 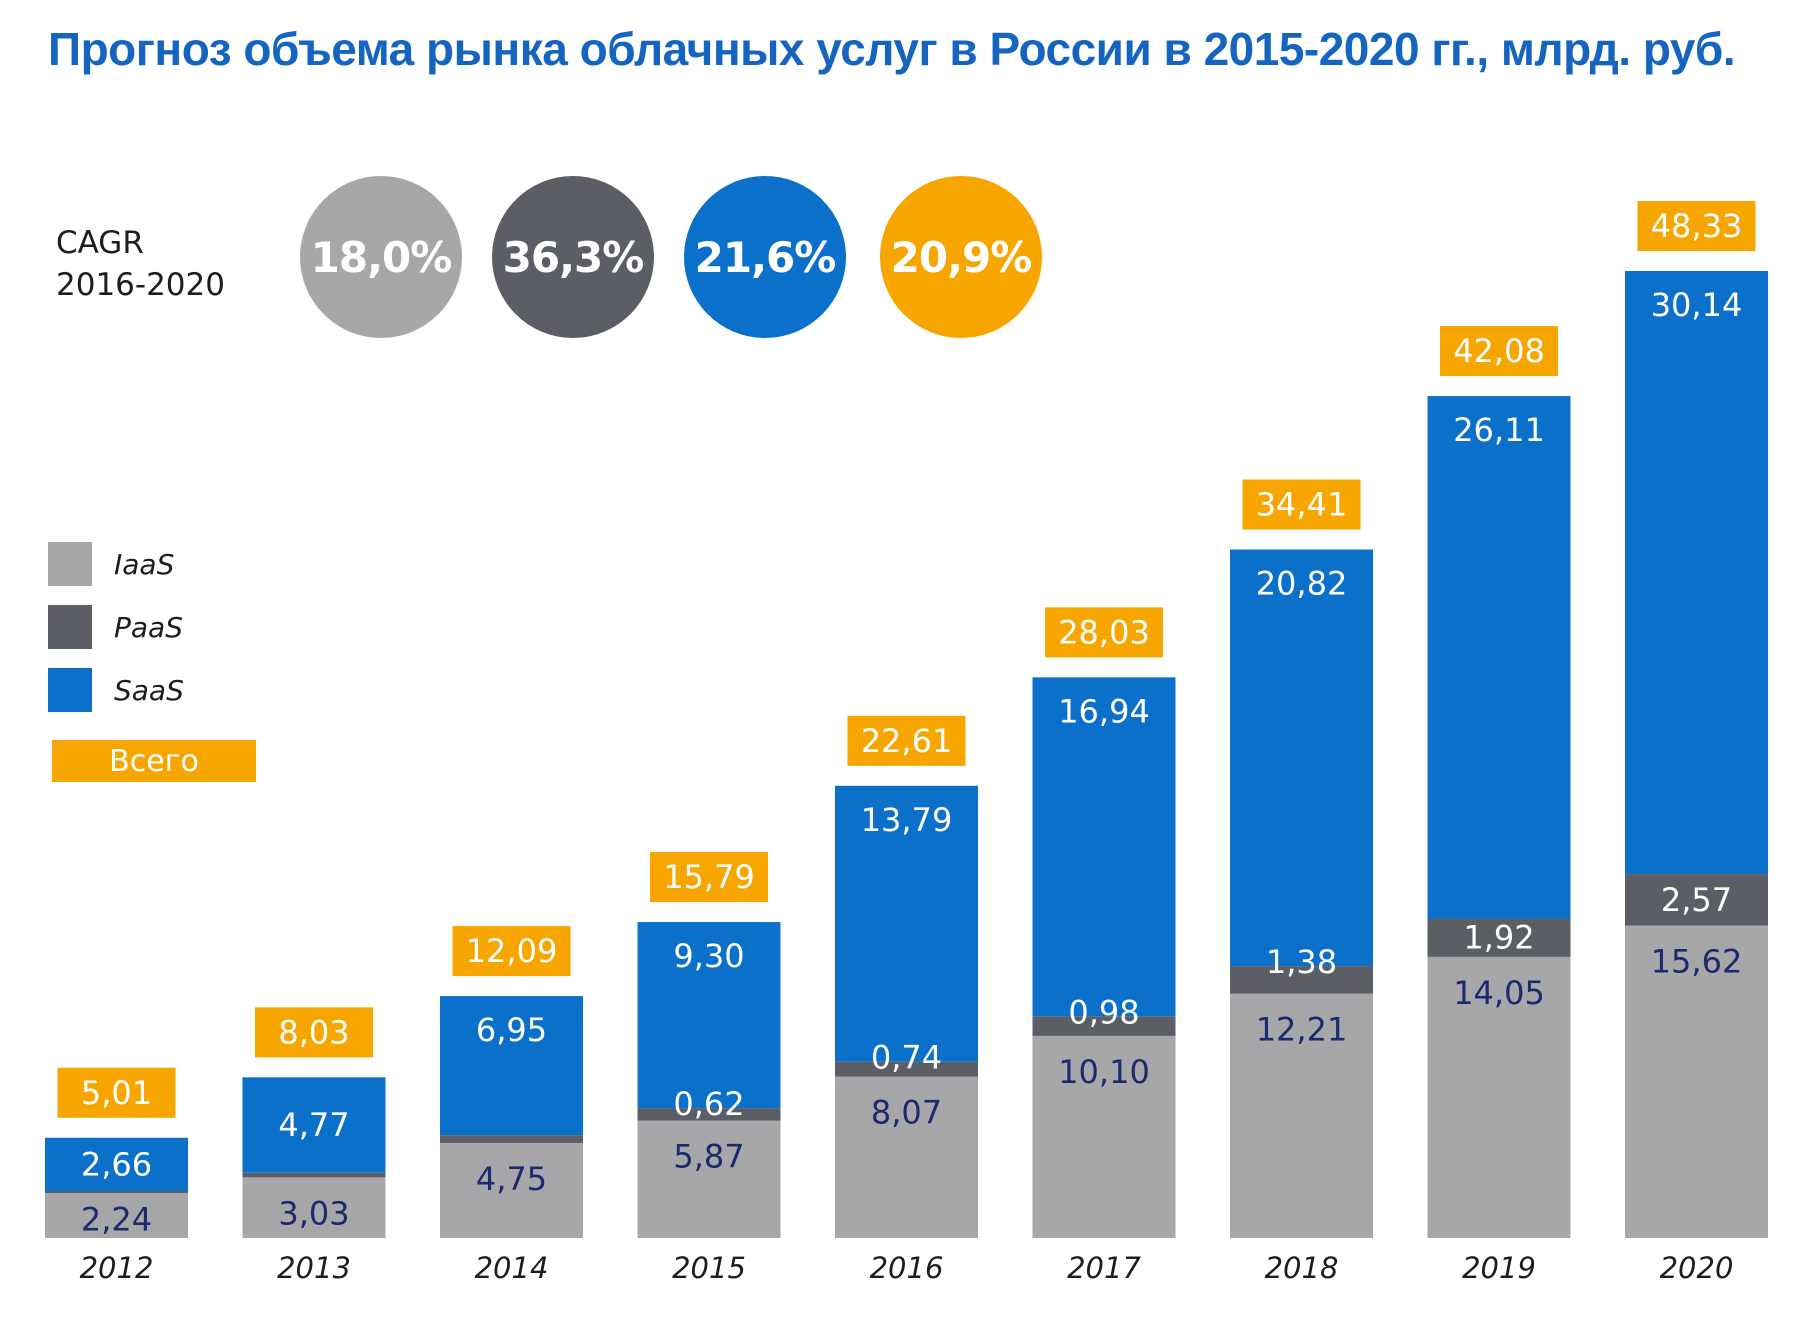 I want to click on total-box-2013, so click(x=314, y=1032).